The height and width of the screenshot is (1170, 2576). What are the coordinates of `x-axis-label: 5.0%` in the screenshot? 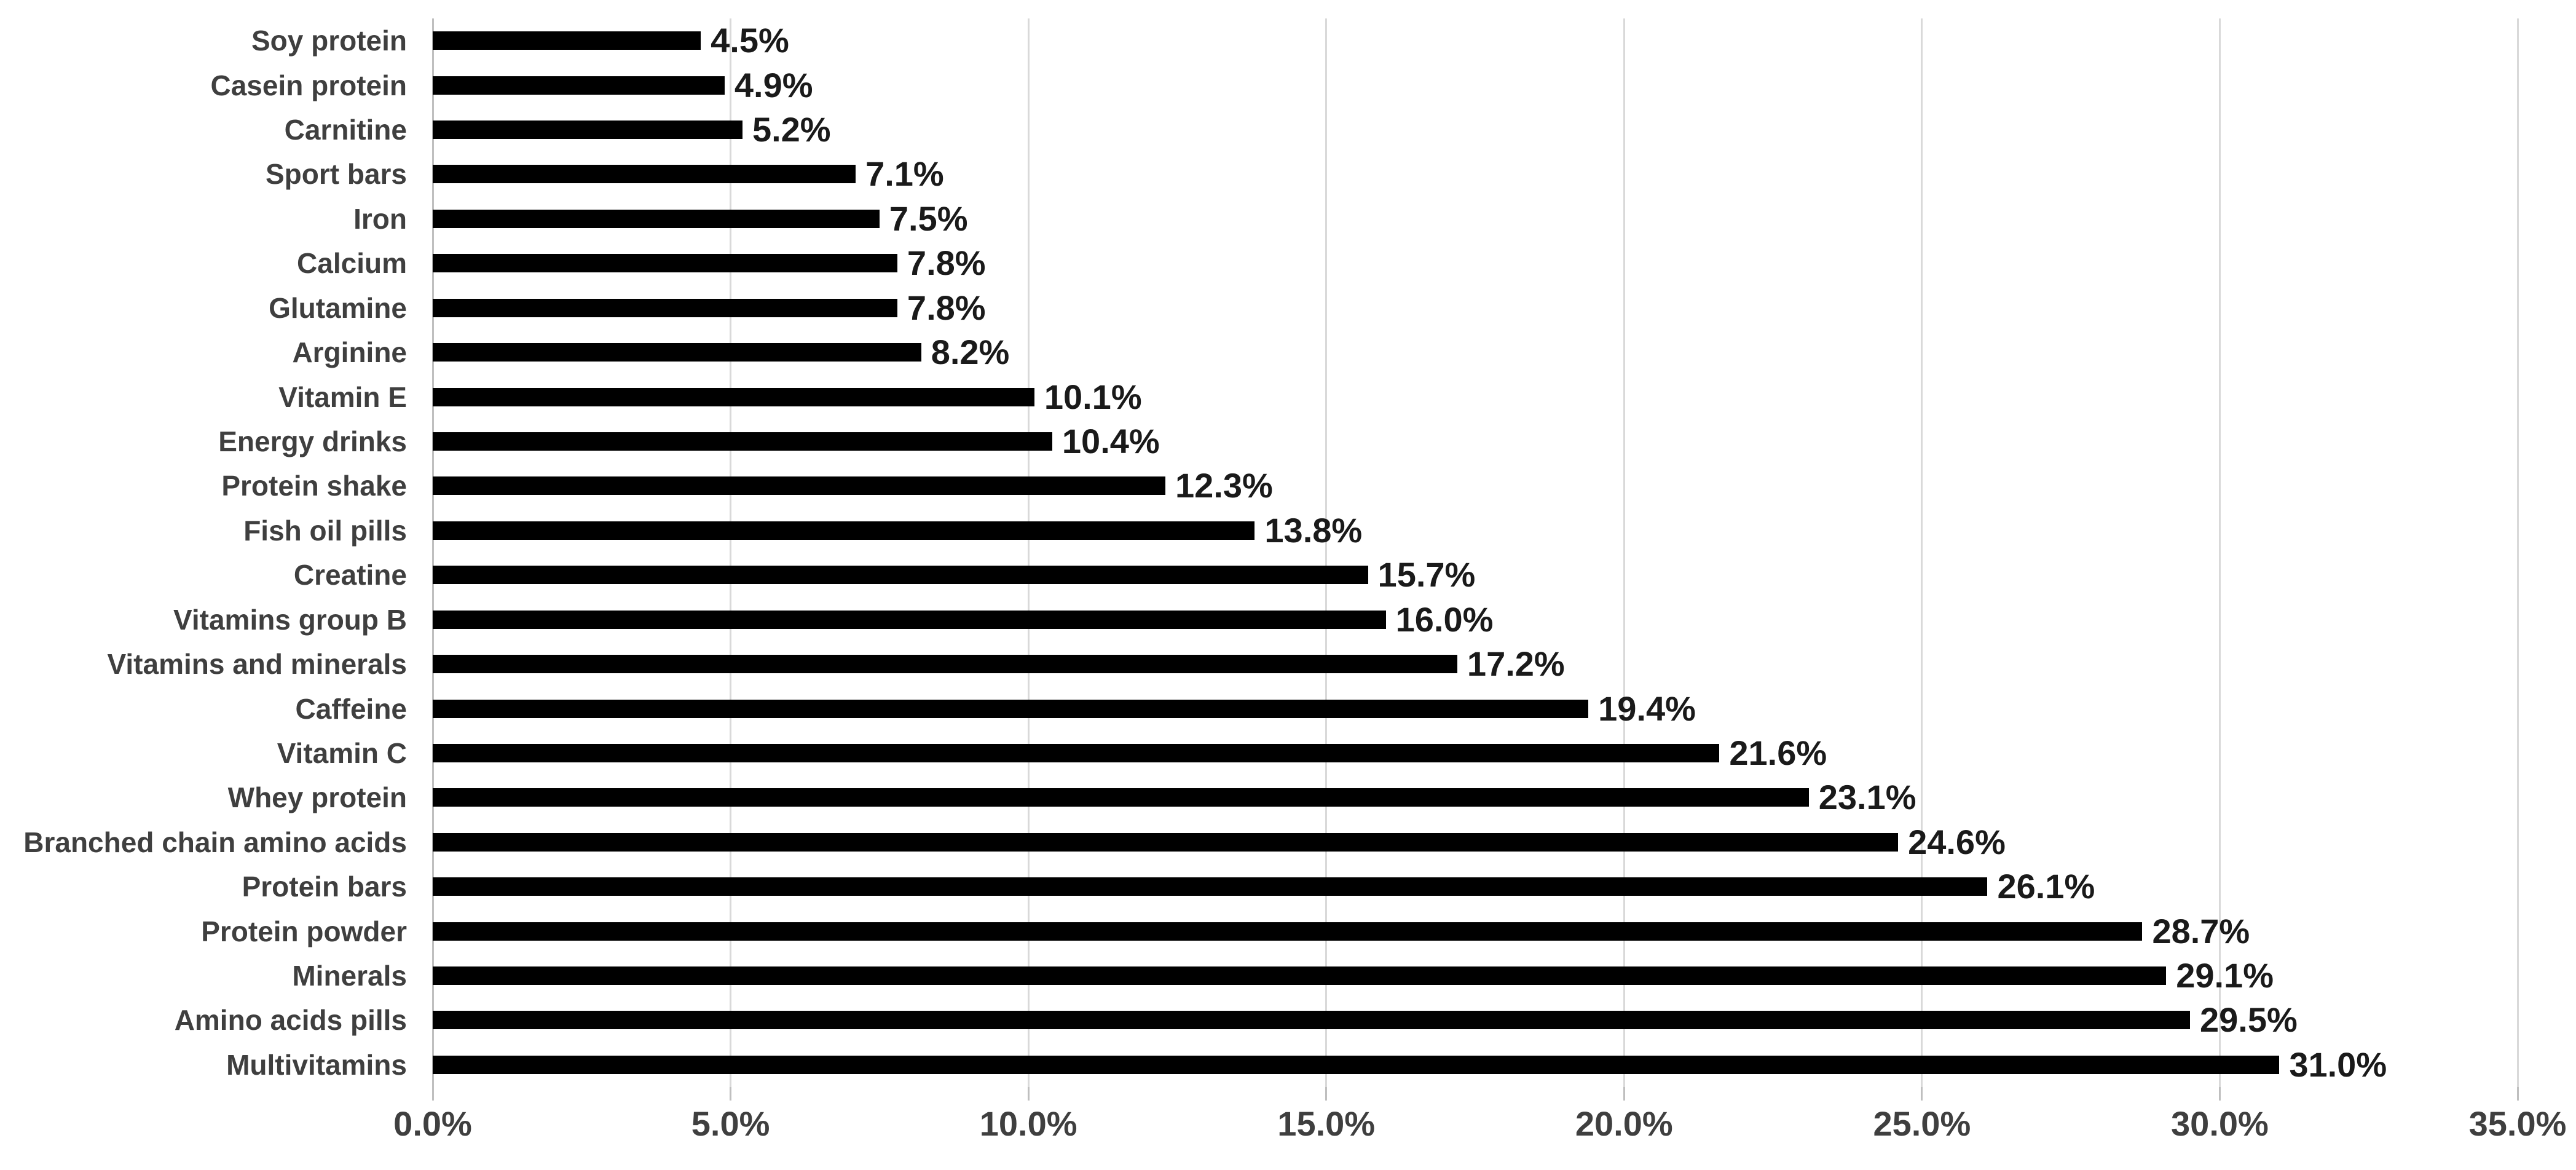 It's located at (731, 1124).